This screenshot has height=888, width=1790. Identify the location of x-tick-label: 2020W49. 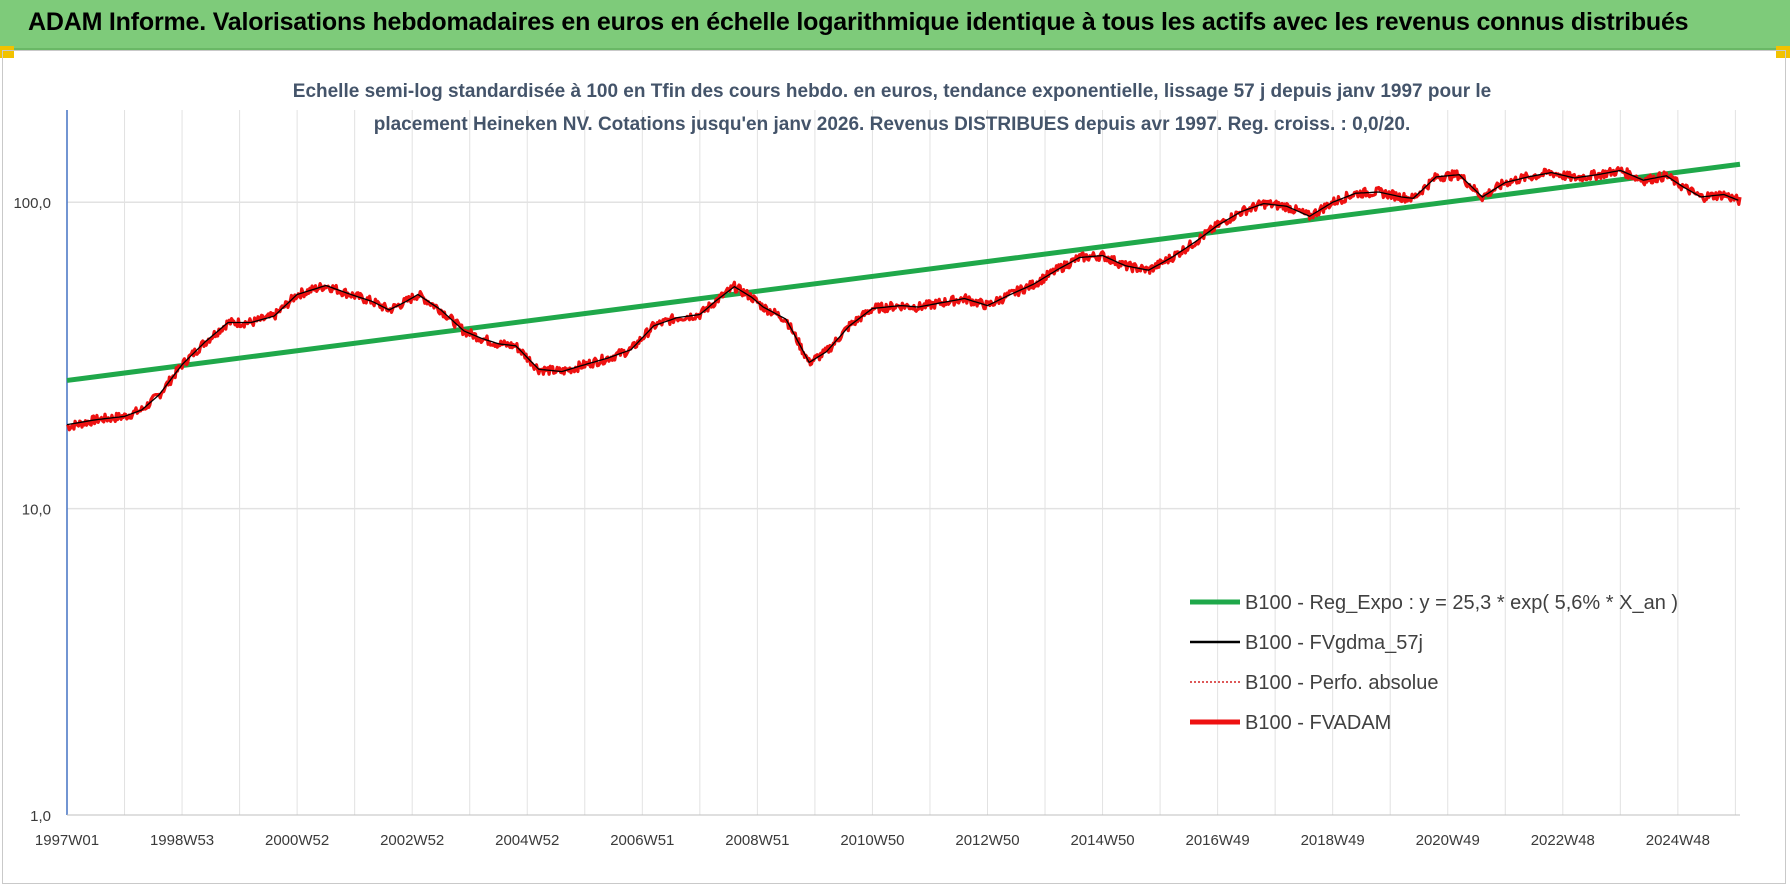
(1448, 840).